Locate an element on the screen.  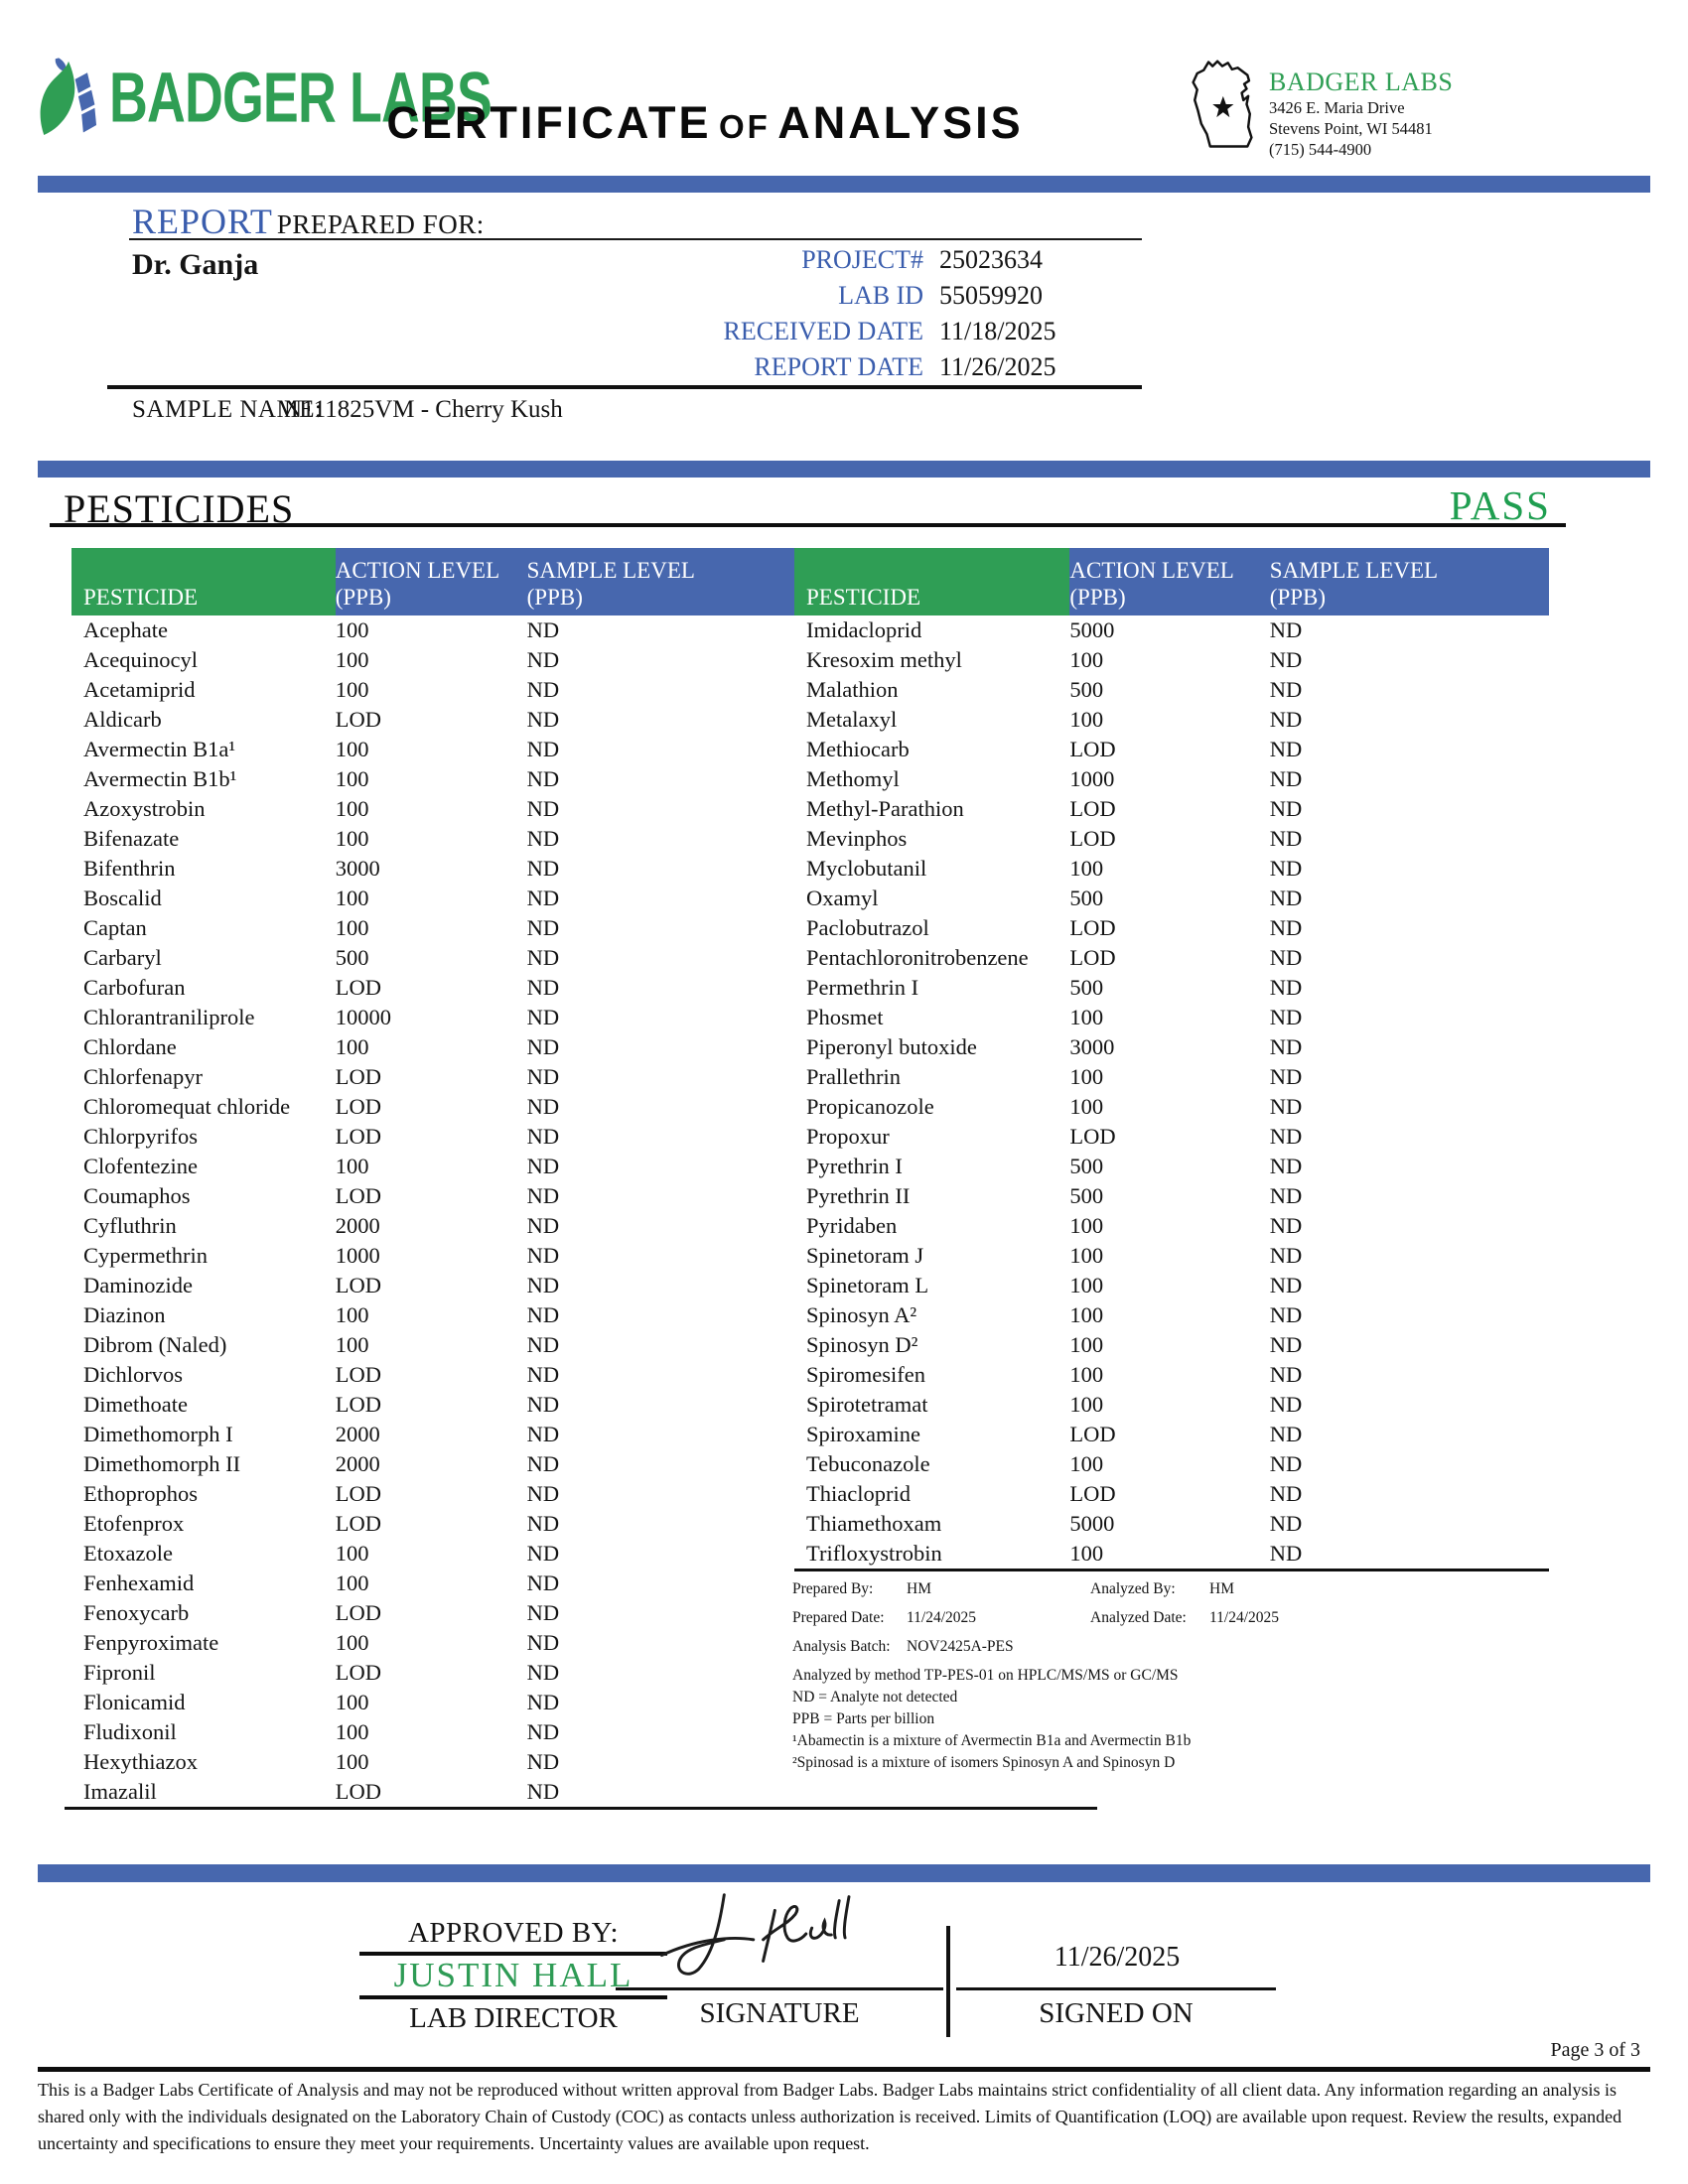
page-number: Page 3 of 3 is located at coordinates (1595, 2050).